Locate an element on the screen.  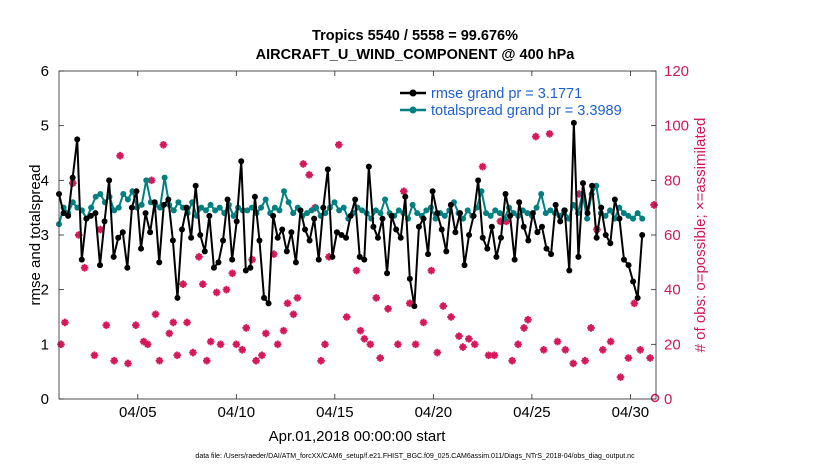
chart-title-line2: AIRCRAFT_U_WIND_COMPONENT @ 400 hPa is located at coordinates (416, 55).